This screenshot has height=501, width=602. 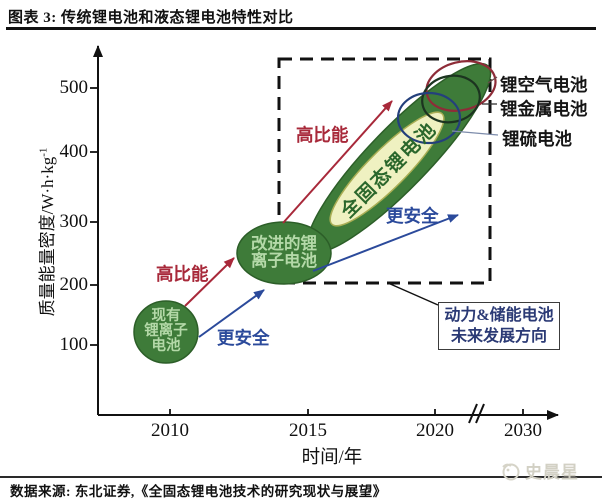 I want to click on high-energy-label-2: 高比能, so click(x=322, y=135).